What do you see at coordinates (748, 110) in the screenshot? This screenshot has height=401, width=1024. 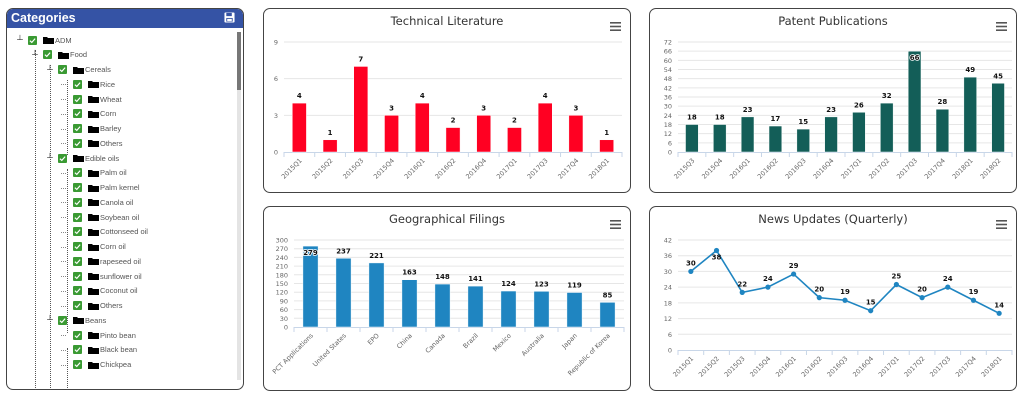 I see `data-label: 23` at bounding box center [748, 110].